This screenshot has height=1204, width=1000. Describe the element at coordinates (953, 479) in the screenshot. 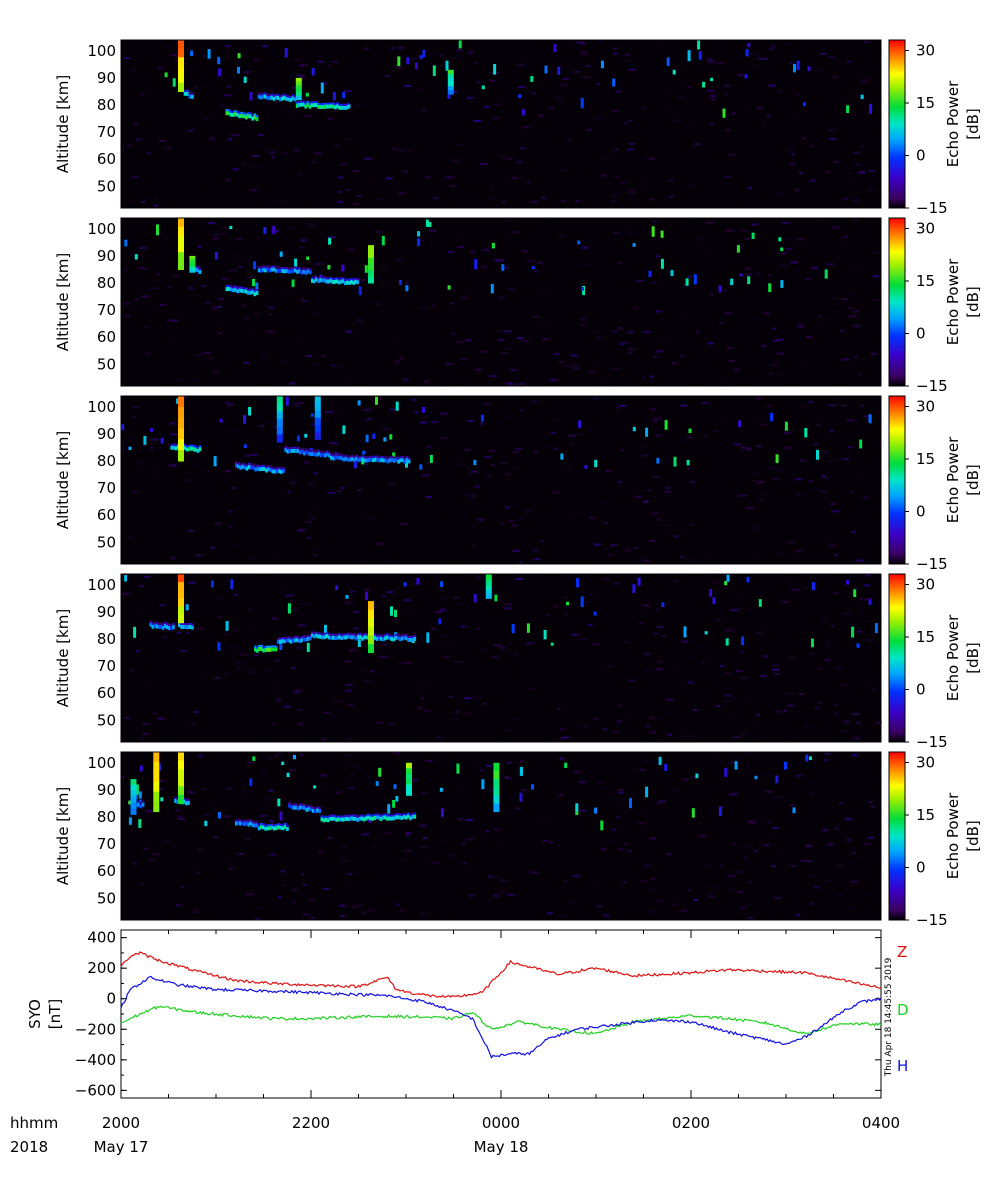

I see `colorbar-label: Echo Power` at that location.